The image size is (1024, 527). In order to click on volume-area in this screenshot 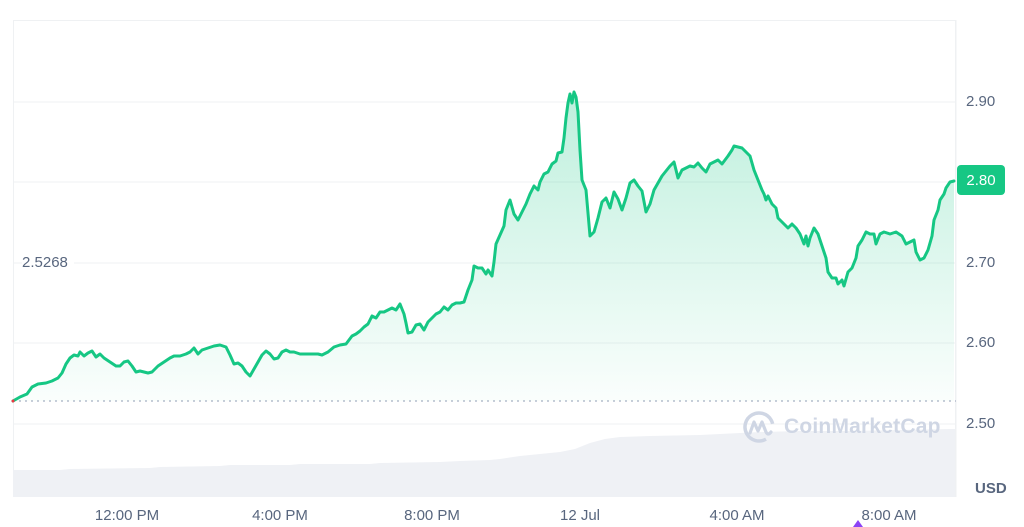, I will do `click(484, 463)`.